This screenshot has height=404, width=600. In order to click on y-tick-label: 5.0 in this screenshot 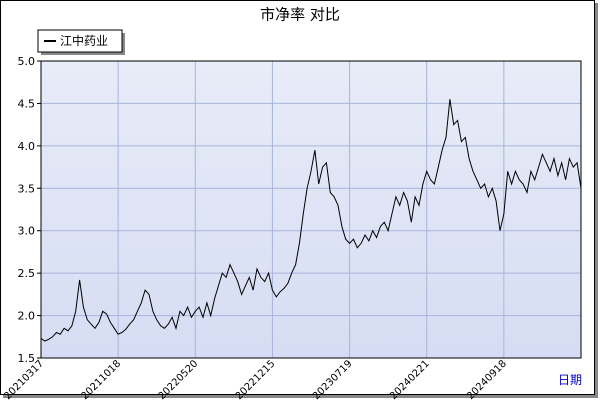, I will do `click(27, 61)`.